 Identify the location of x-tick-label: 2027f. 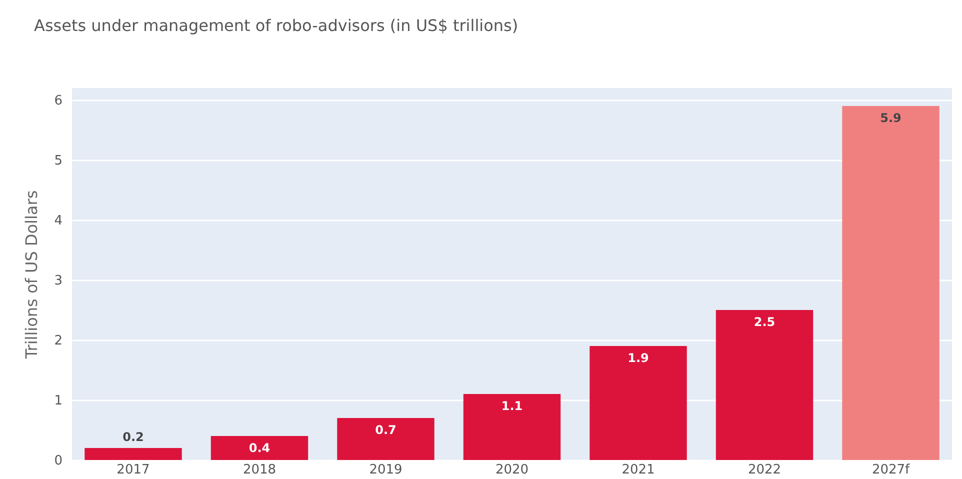
(891, 470).